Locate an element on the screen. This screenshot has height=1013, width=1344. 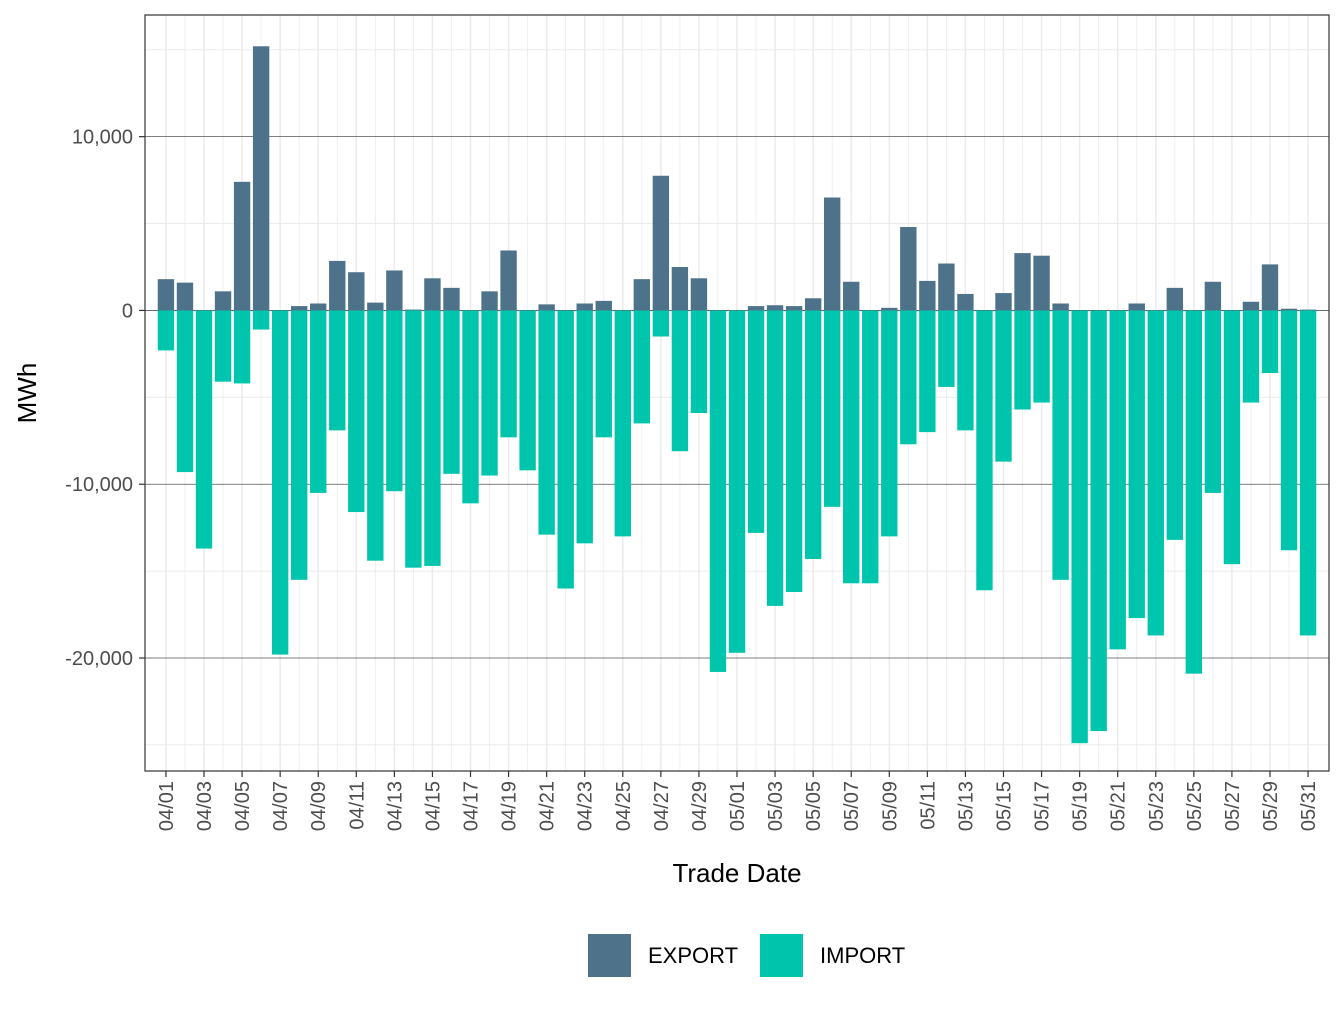
x-tick-label: 04/13 is located at coordinates (395, 806).